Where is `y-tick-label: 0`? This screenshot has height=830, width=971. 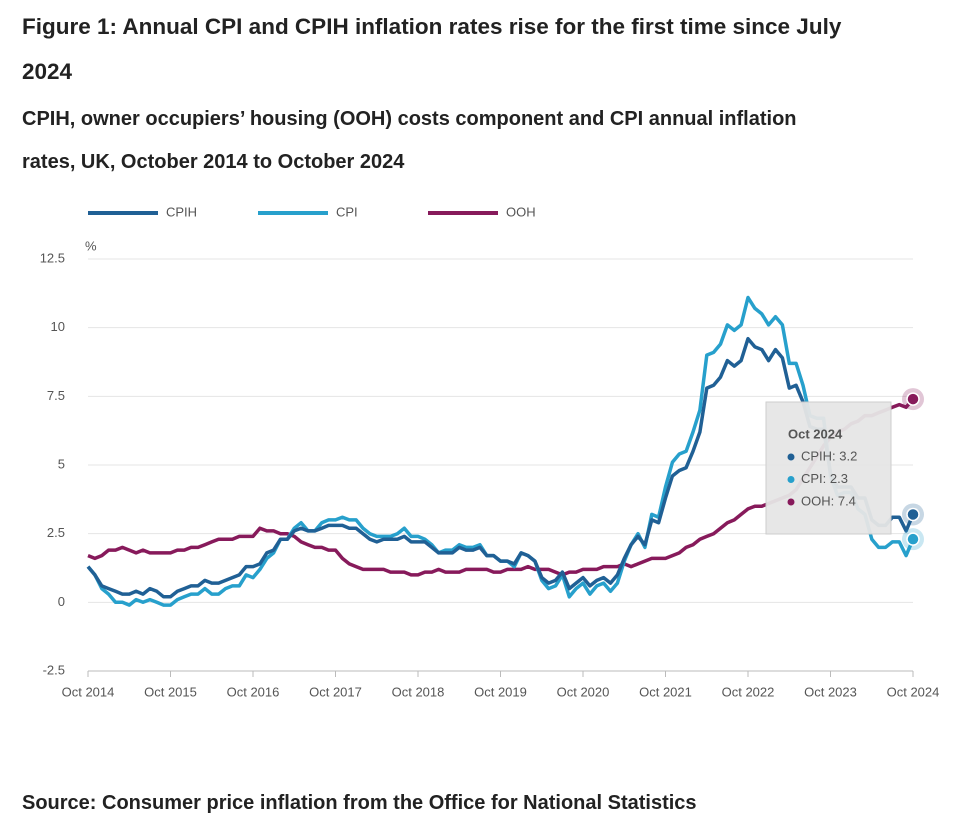 y-tick-label: 0 is located at coordinates (61, 601).